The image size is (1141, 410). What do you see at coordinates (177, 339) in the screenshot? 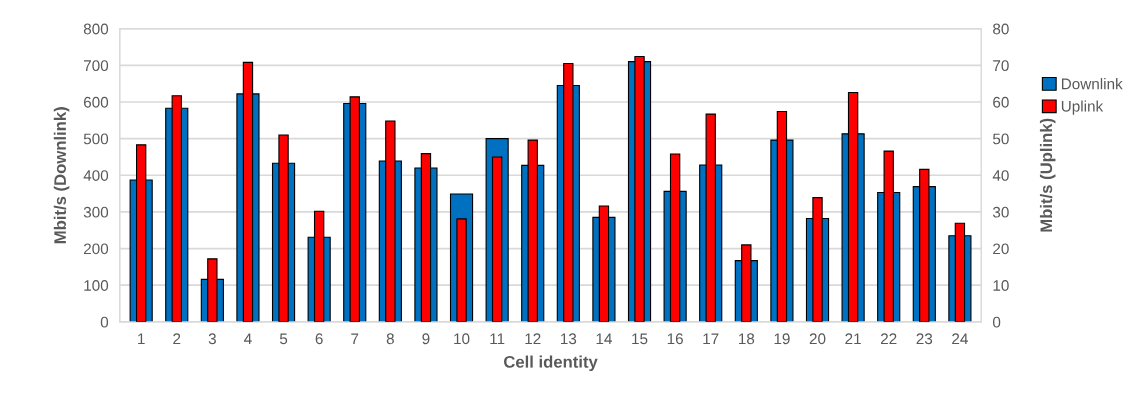
I see `x-tick-label: 2` at bounding box center [177, 339].